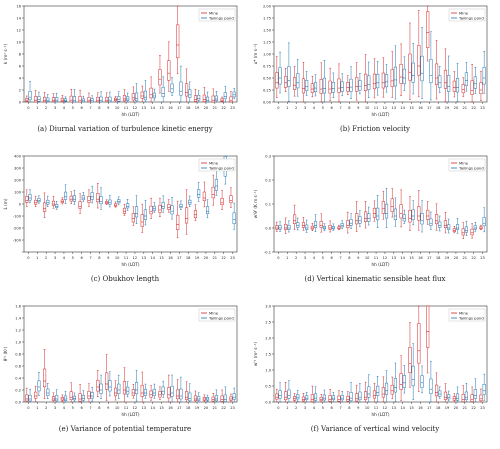 The image size is (500, 449). What do you see at coordinates (255, 203) in the screenshot?
I see `y-axis-label: w'θ' (K m s⁻¹)` at bounding box center [255, 203].